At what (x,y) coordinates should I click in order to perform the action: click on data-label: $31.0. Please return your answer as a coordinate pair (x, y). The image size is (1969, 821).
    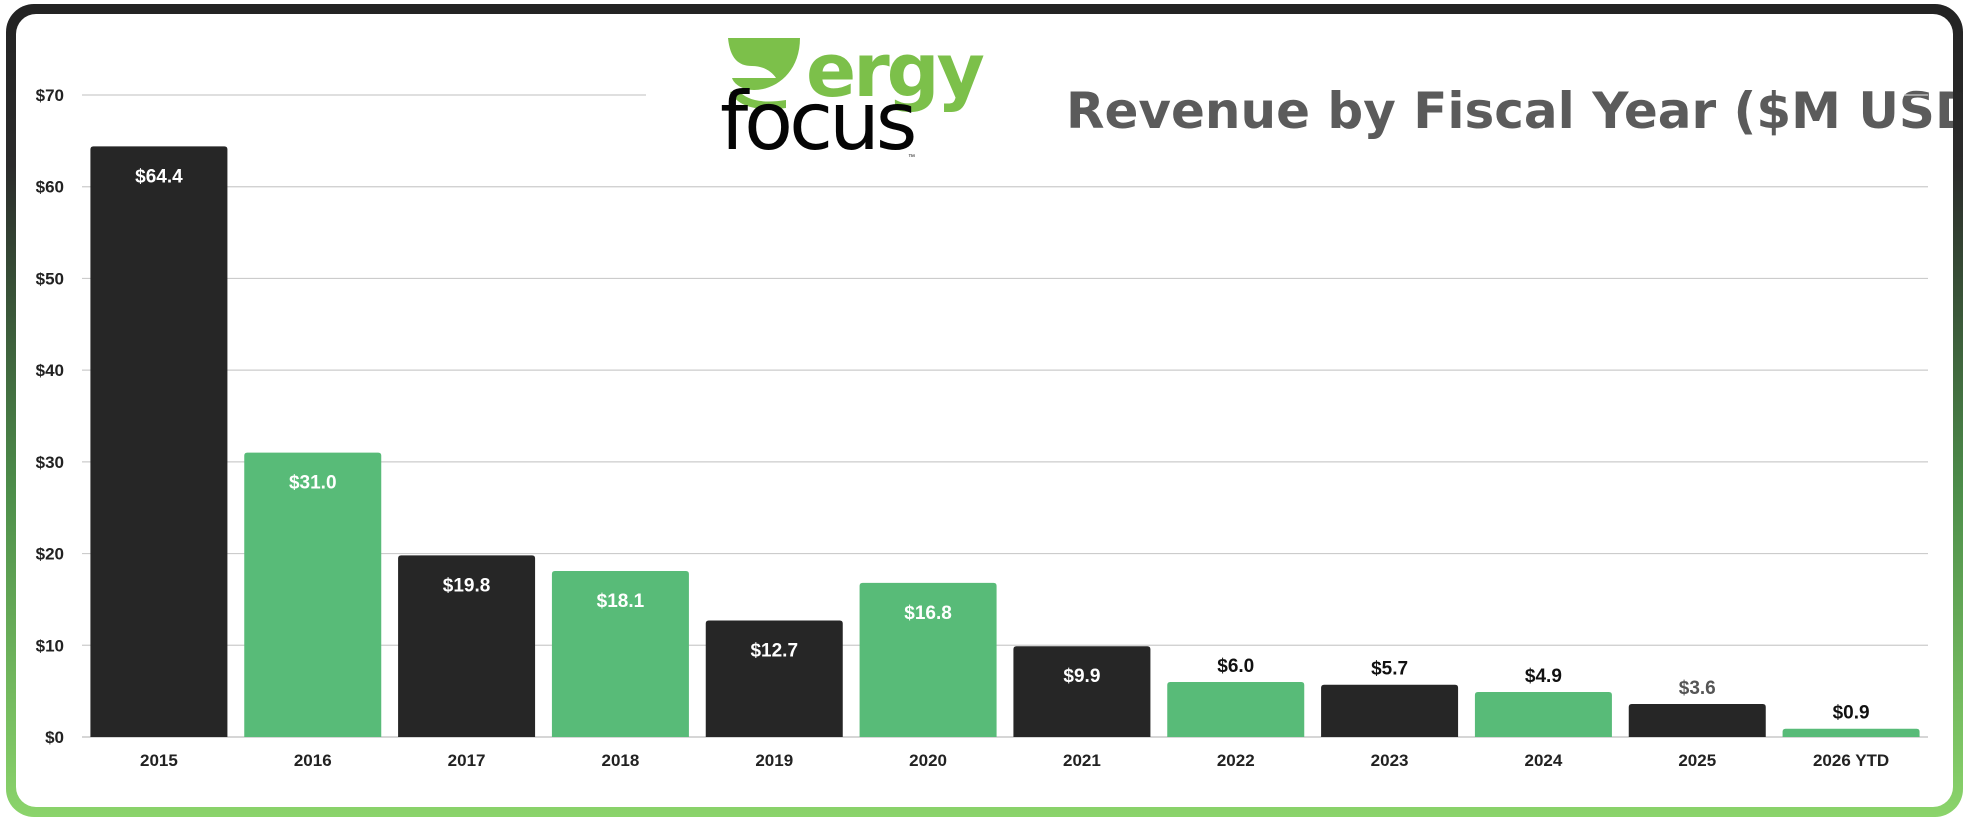
    Looking at the image, I should click on (313, 483).